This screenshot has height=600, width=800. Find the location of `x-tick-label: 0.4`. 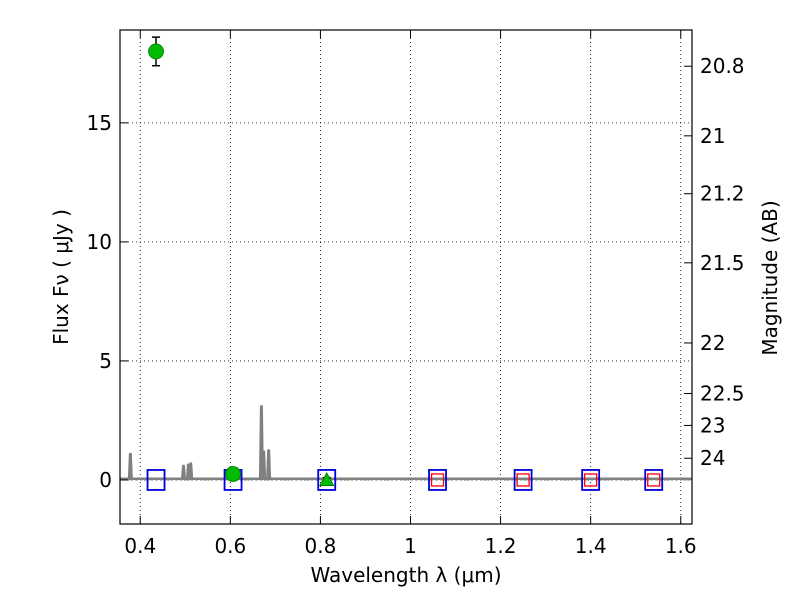

x-tick-label: 0.4 is located at coordinates (140, 546).